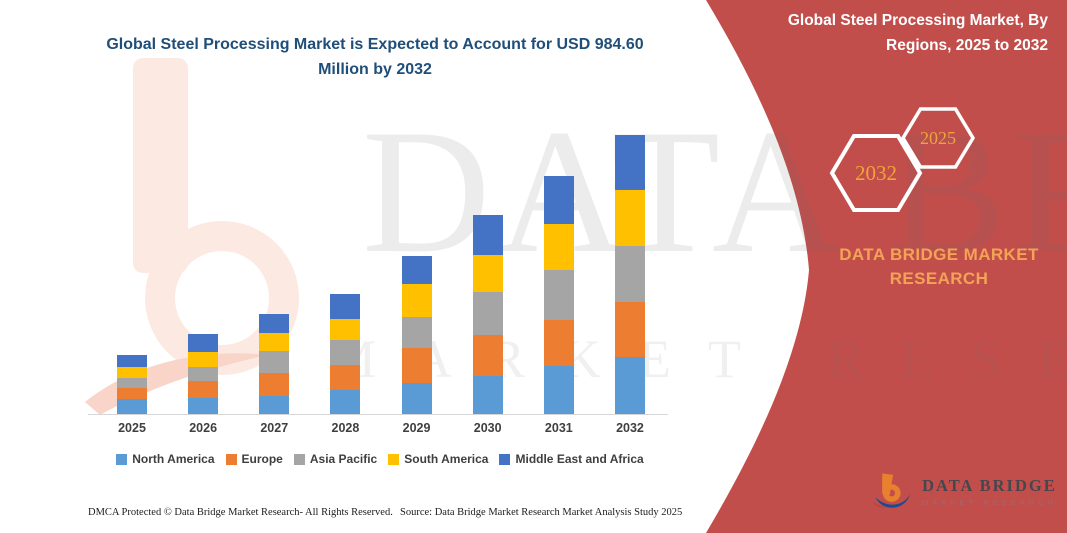 The width and height of the screenshot is (1067, 533). I want to click on stacked-bar-2032, so click(629, 274).